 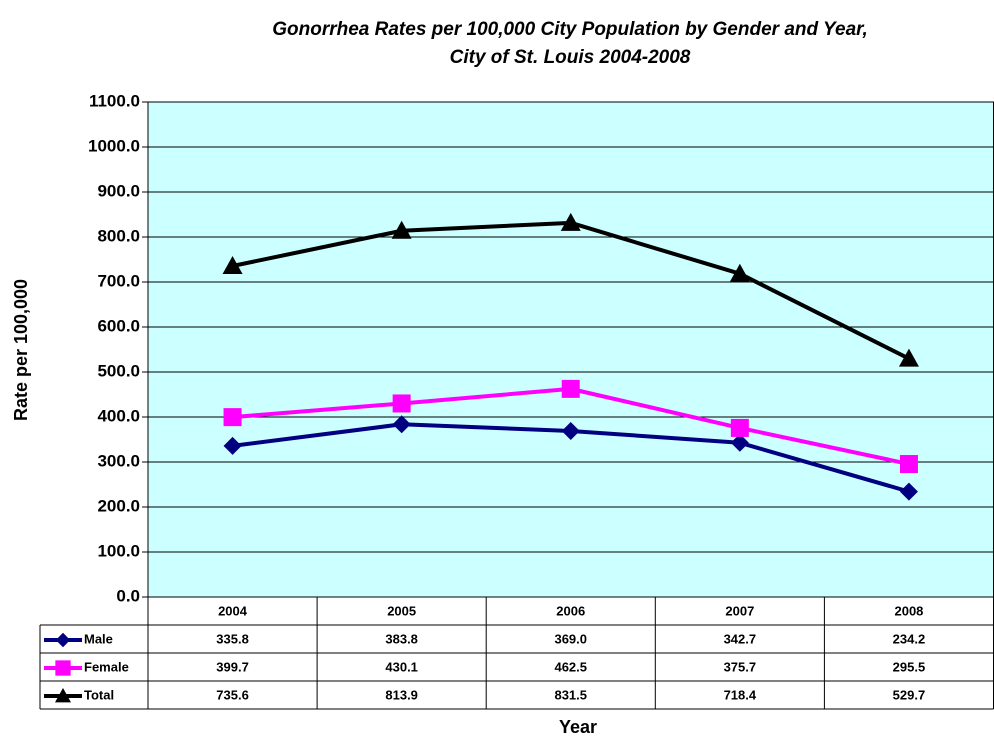 I want to click on y-tick-label: 300.0, so click(x=118, y=460).